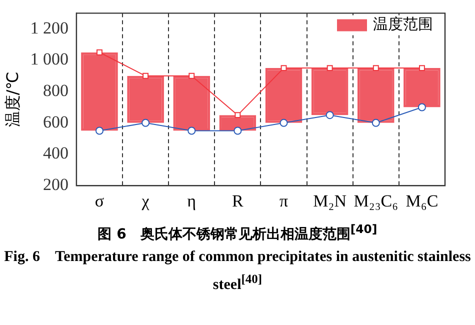 The height and width of the screenshot is (325, 475). Describe the element at coordinates (403, 24) in the screenshot. I see `legend-label: 温度范围` at that location.